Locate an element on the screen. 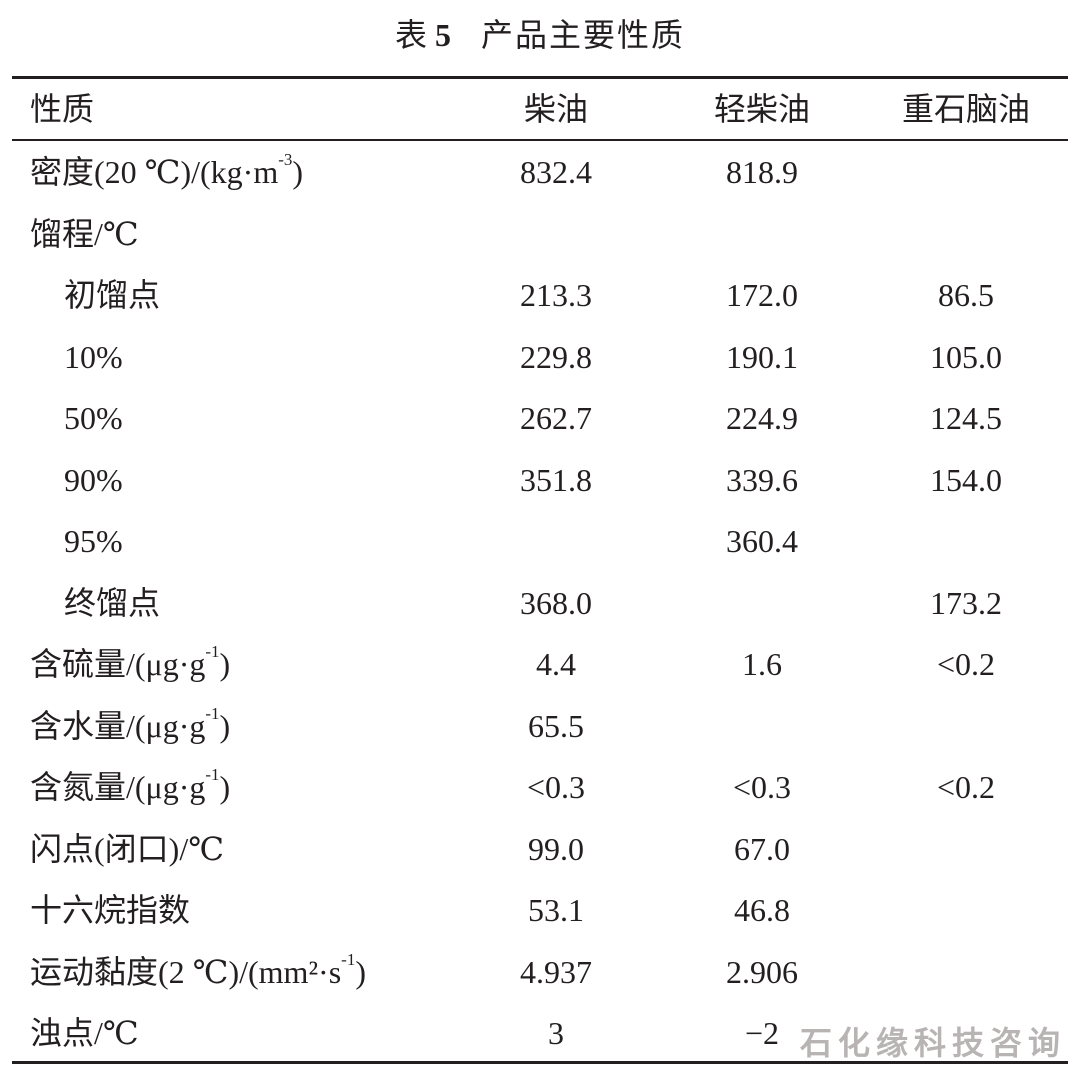  row-label-text: 浊点/℃ is located at coordinates (84, 1033).